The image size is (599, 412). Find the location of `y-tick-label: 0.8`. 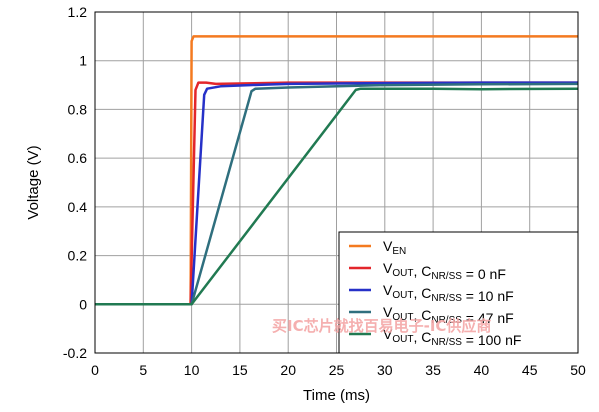

y-tick-label: 0.8 is located at coordinates (78, 109).